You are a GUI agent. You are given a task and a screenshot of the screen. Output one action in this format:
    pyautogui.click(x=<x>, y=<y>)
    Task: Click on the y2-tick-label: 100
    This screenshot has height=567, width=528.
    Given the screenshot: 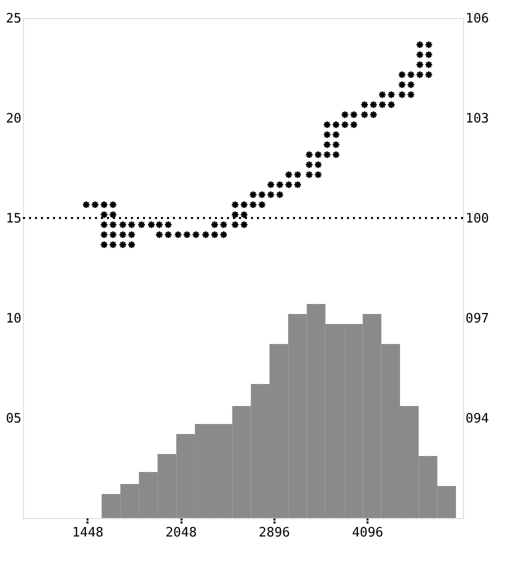 What is the action you would take?
    pyautogui.click(x=477, y=219)
    